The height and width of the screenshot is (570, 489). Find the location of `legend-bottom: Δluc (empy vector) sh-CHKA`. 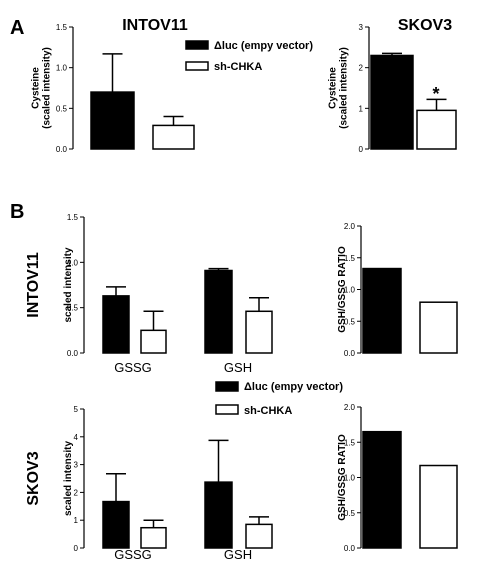

legend-bottom: Δluc (empy vector) sh-CHKA is located at coordinates (279, 399).